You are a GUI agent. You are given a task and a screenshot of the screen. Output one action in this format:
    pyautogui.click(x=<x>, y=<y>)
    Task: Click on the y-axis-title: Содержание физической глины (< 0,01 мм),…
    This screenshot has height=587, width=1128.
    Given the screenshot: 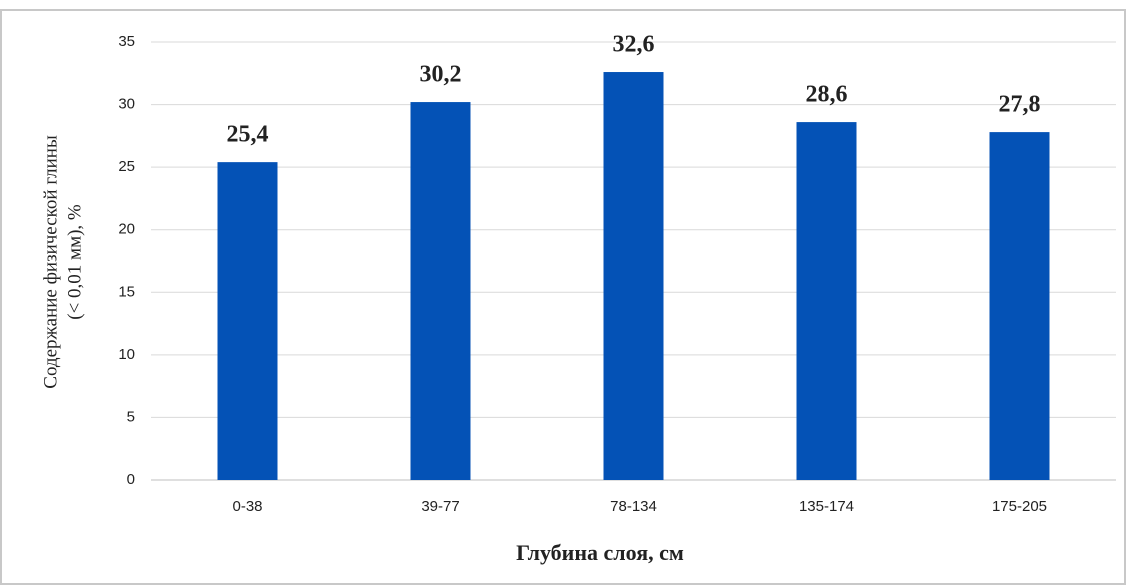 What is the action you would take?
    pyautogui.click(x=62, y=262)
    